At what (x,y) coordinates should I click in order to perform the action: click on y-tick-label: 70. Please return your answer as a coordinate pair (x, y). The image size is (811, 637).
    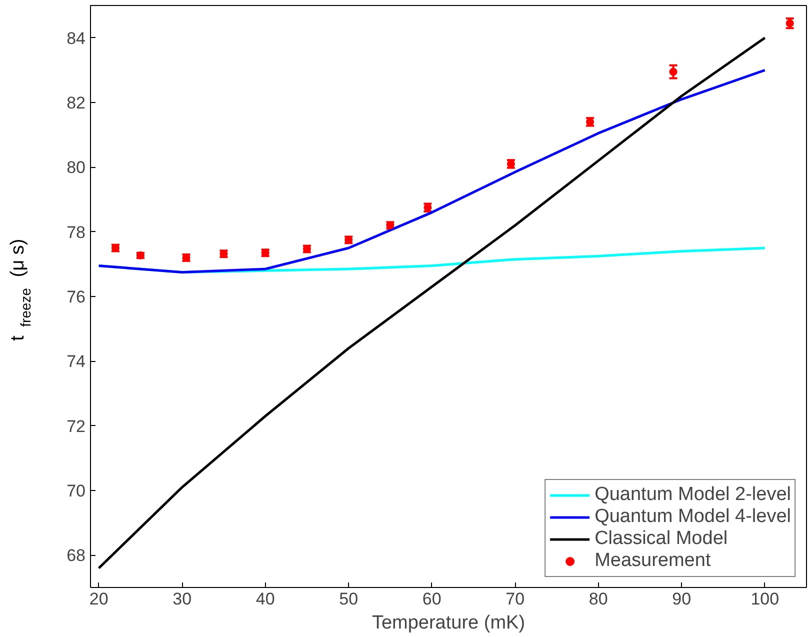
    Looking at the image, I should click on (76, 491).